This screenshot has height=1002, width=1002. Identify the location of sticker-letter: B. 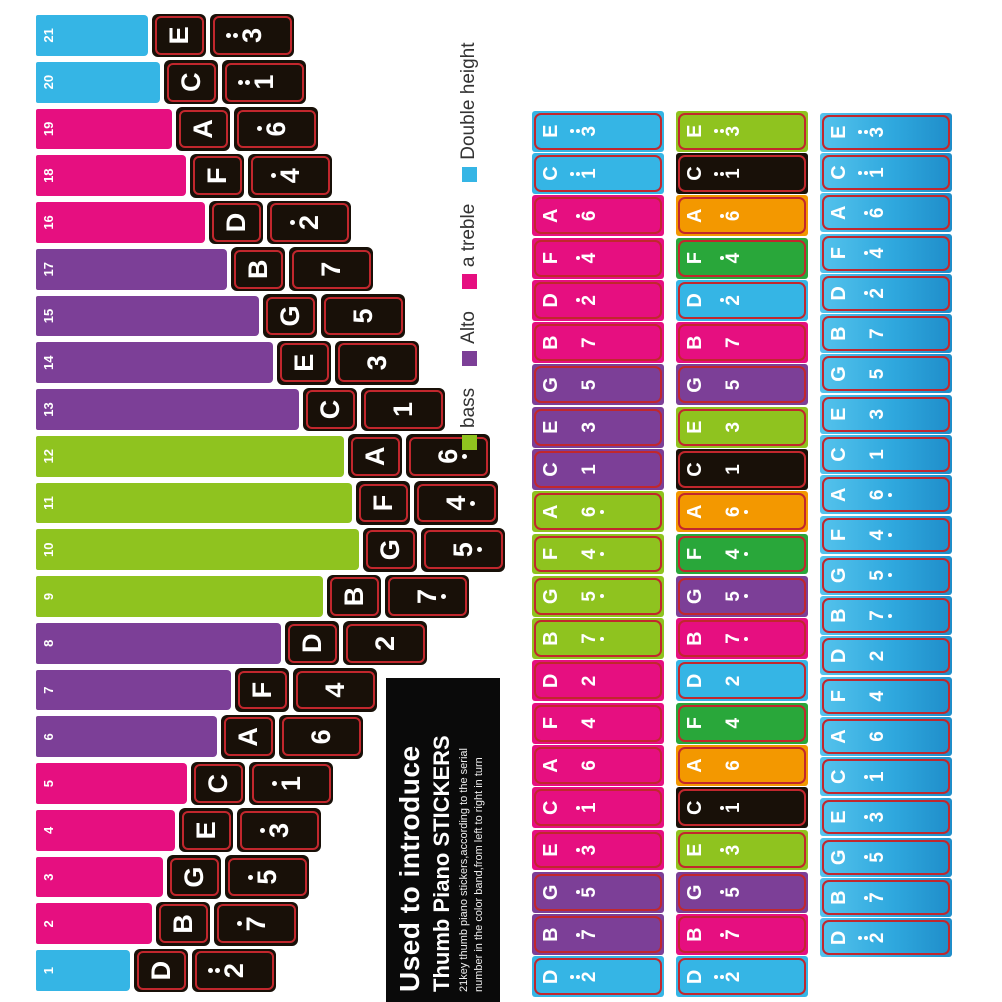
(551, 638).